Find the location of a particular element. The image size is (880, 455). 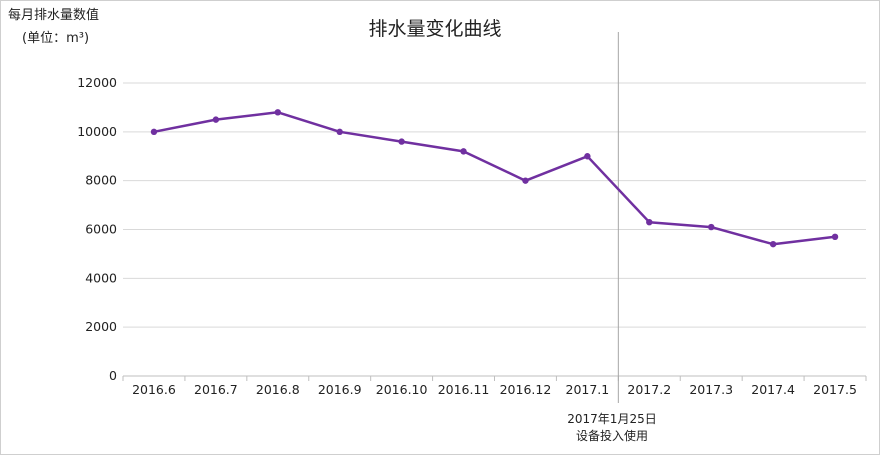

x-tick-2016.8: 2016.8 is located at coordinates (278, 389).